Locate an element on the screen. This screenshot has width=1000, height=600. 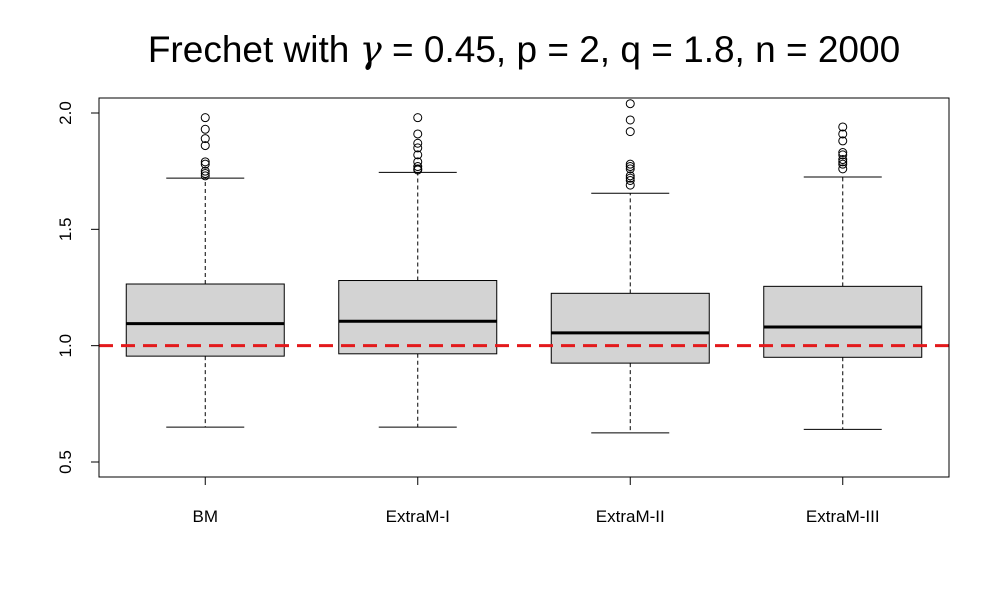
x-tick-label: ExtraM-I is located at coordinates (418, 516).